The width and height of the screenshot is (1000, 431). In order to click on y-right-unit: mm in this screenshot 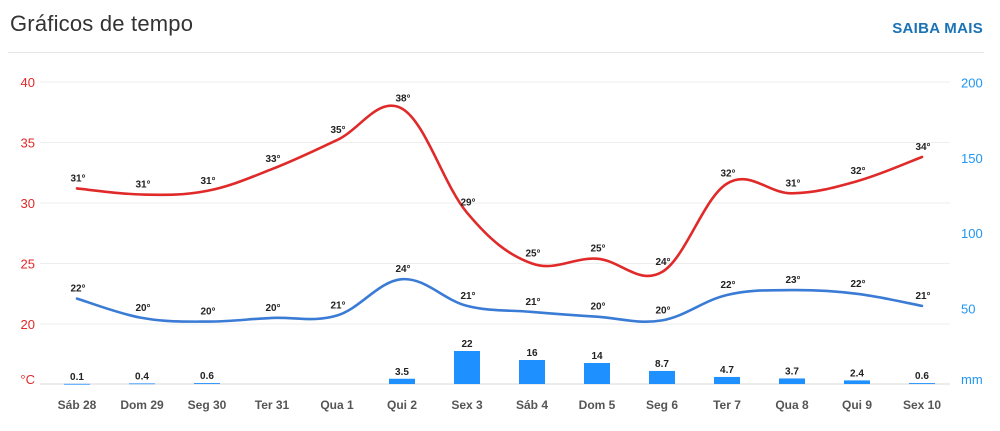, I will do `click(972, 379)`.